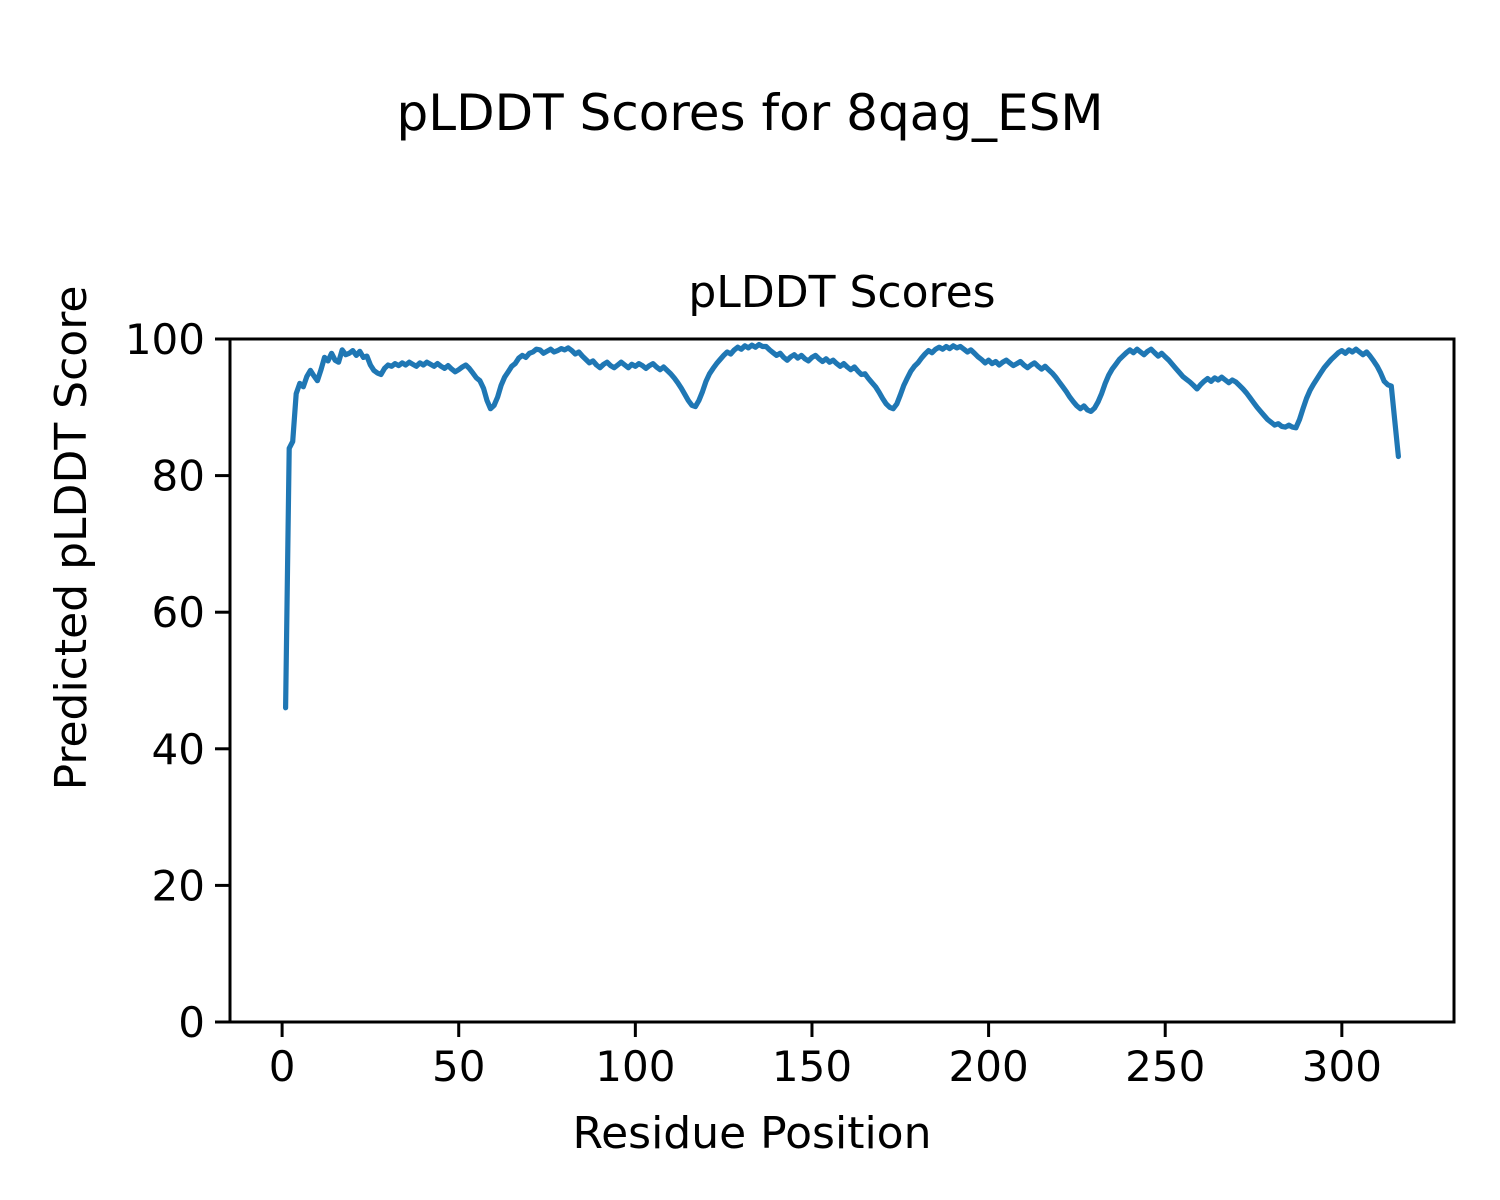 This screenshot has width=1500, height=1200. I want to click on x-axis-label: Residue Position, so click(751, 1133).